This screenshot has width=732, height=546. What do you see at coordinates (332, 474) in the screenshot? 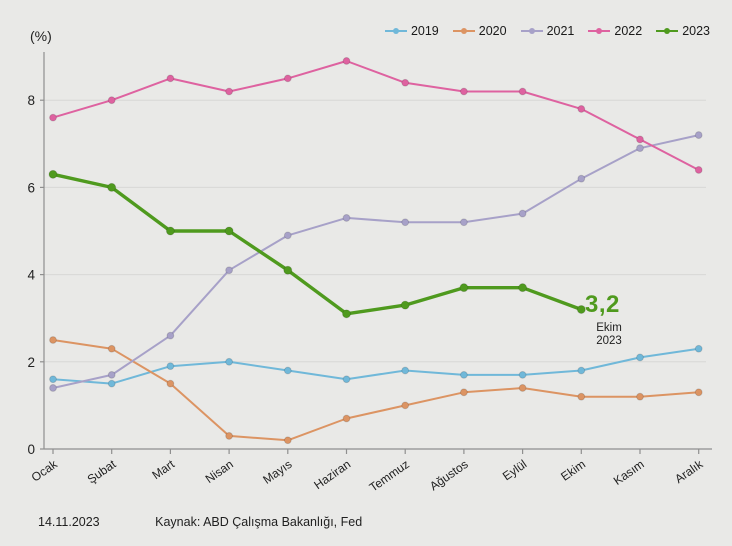
I see `x-axis-month-label: Haziran` at bounding box center [332, 474].